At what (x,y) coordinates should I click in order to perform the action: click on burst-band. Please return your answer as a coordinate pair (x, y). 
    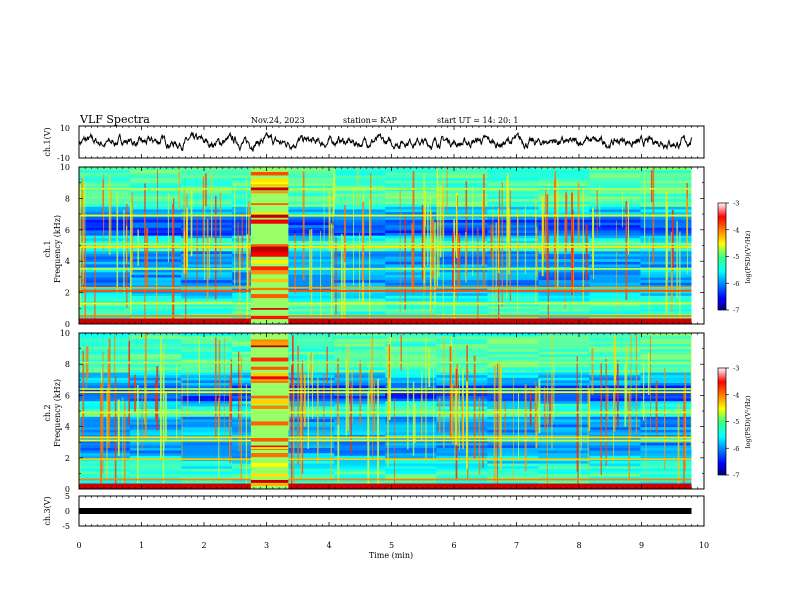
    Looking at the image, I should click on (269, 268).